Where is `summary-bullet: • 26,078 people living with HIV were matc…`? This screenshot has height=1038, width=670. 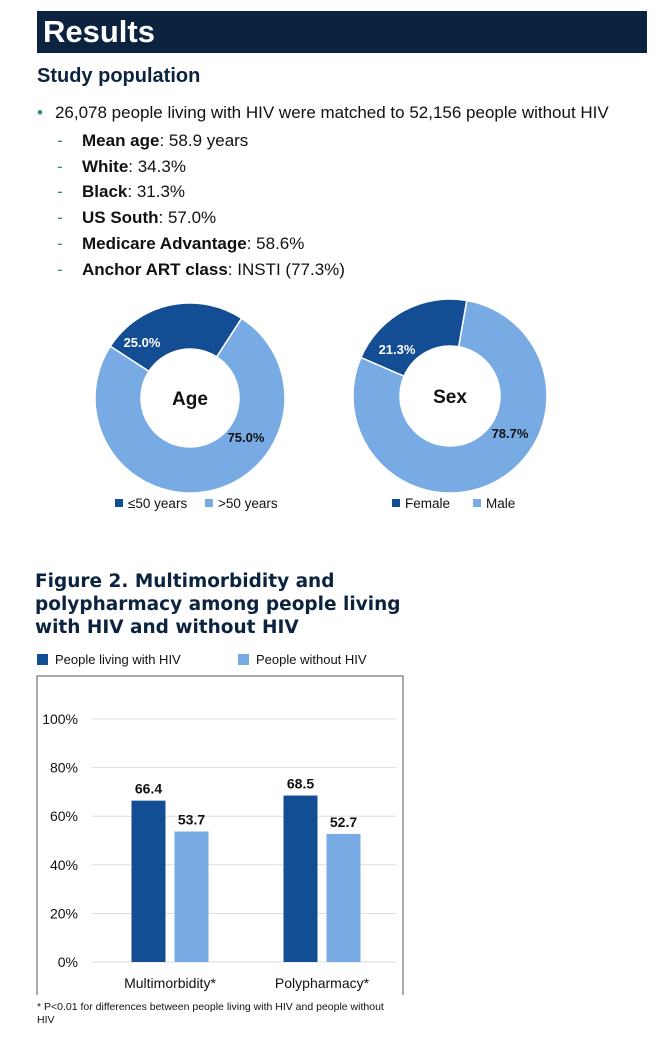 summary-bullet: • 26,078 people living with HIV were matc… is located at coordinates (323, 113).